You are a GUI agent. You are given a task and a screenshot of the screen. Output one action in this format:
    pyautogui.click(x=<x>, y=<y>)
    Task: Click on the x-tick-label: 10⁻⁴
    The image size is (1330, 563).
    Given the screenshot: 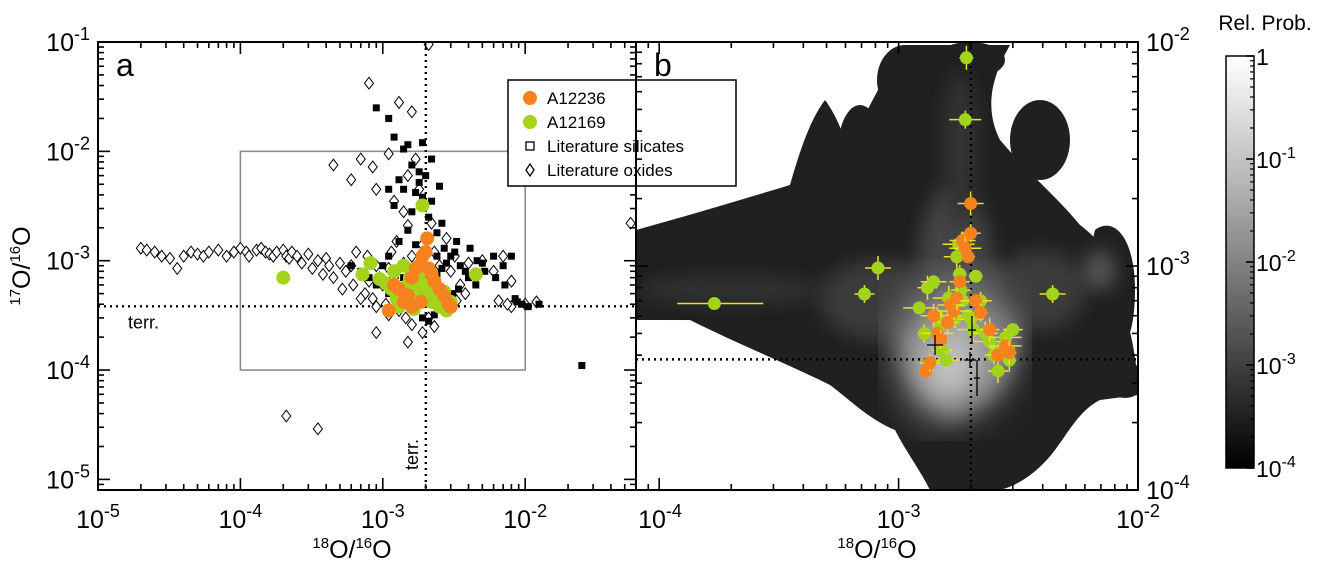 What is the action you would take?
    pyautogui.click(x=660, y=517)
    